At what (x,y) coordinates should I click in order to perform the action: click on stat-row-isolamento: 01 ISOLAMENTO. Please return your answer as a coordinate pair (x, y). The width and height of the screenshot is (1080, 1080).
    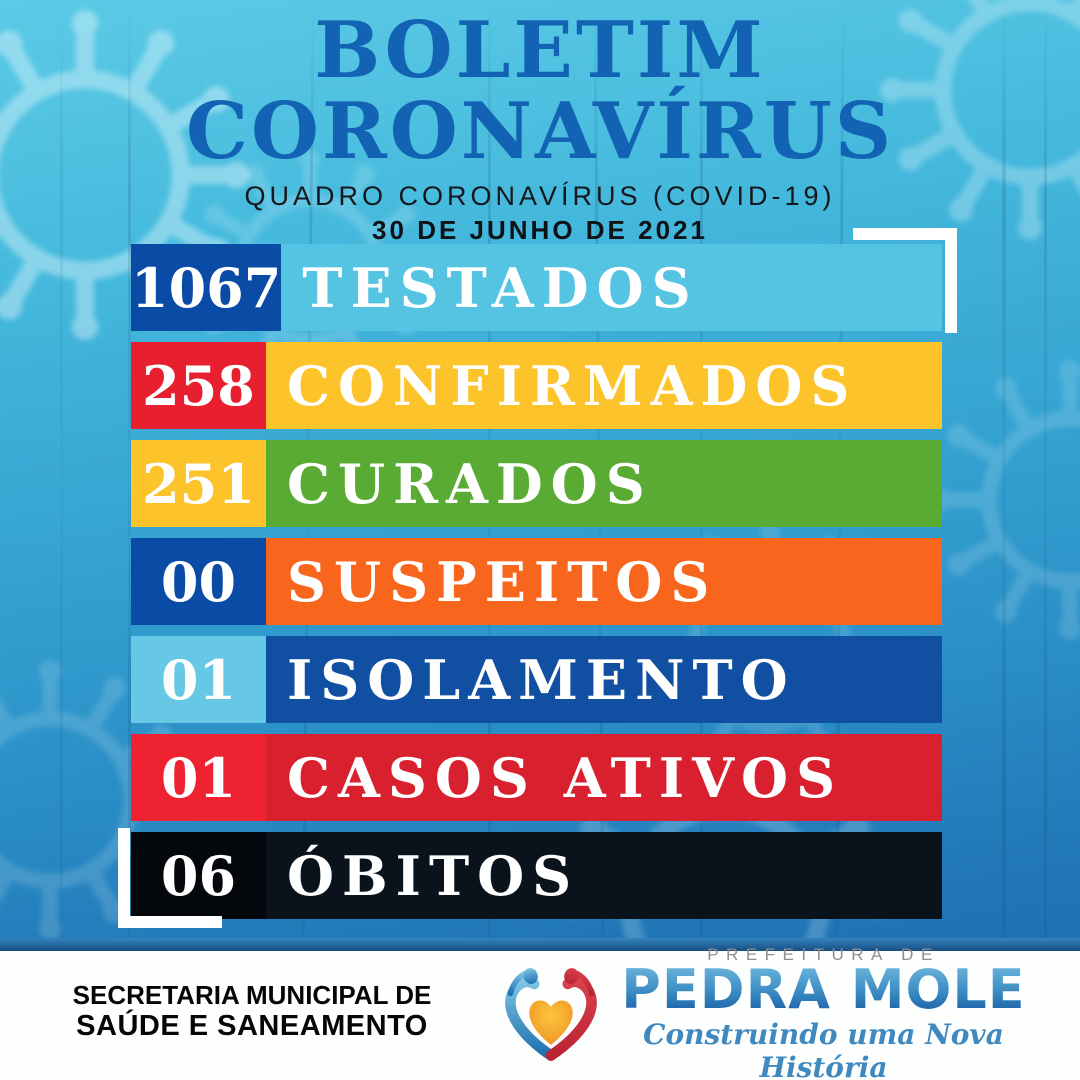
    Looking at the image, I should click on (536, 679).